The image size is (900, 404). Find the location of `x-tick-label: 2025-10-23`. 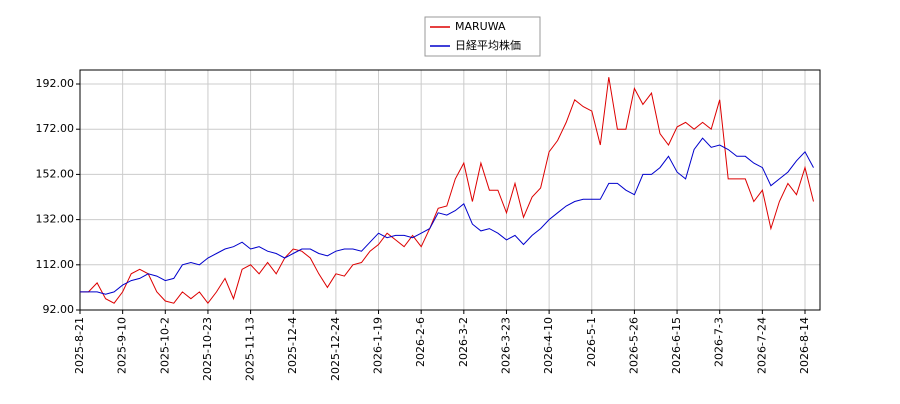

x-tick-label: 2025-10-23 is located at coordinates (207, 349).